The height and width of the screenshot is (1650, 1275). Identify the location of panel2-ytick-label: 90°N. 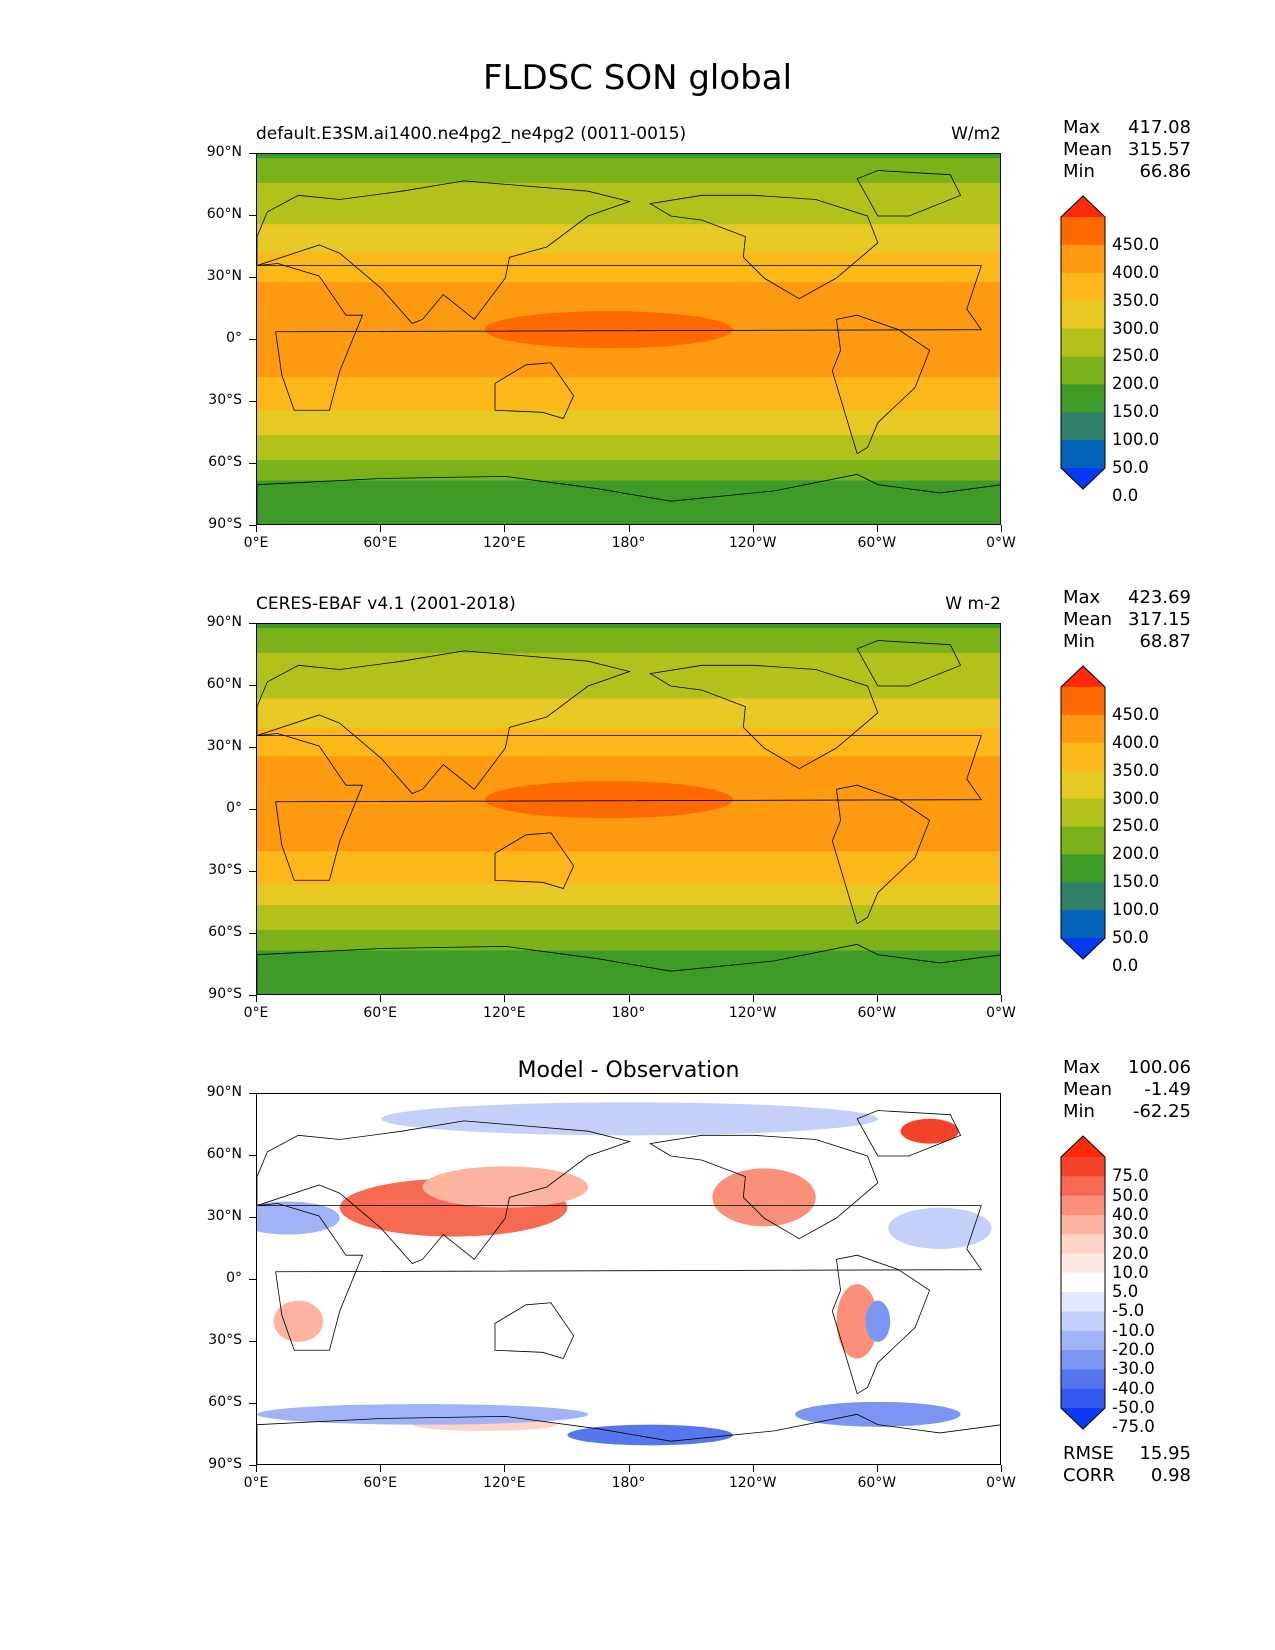
(224, 622).